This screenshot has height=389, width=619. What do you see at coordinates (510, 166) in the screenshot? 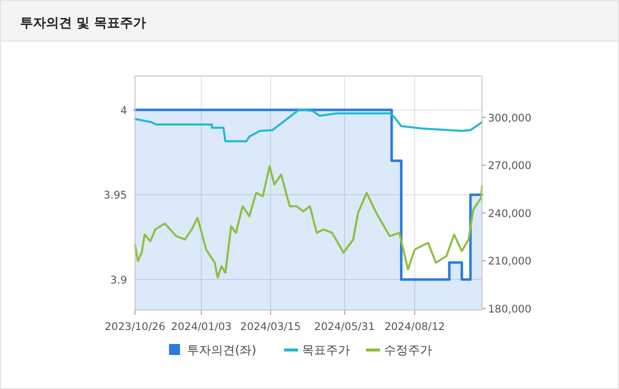
I see `y2-tick-label: 270,000` at bounding box center [510, 166].